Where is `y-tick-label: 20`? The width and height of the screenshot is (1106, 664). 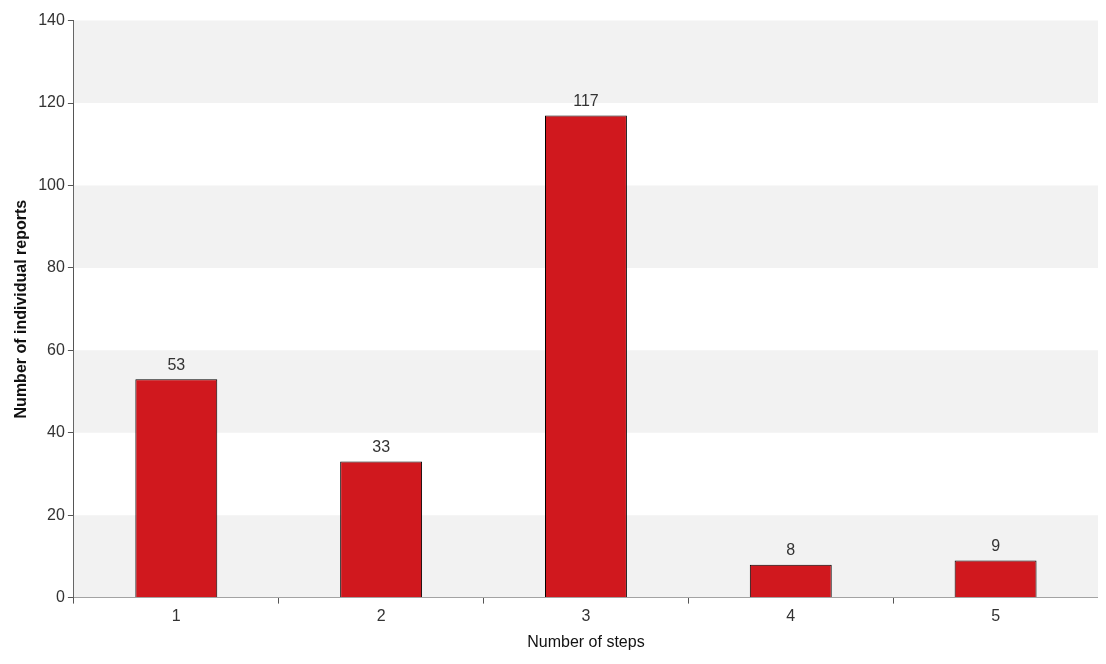
y-tick-label: 20 is located at coordinates (56, 514).